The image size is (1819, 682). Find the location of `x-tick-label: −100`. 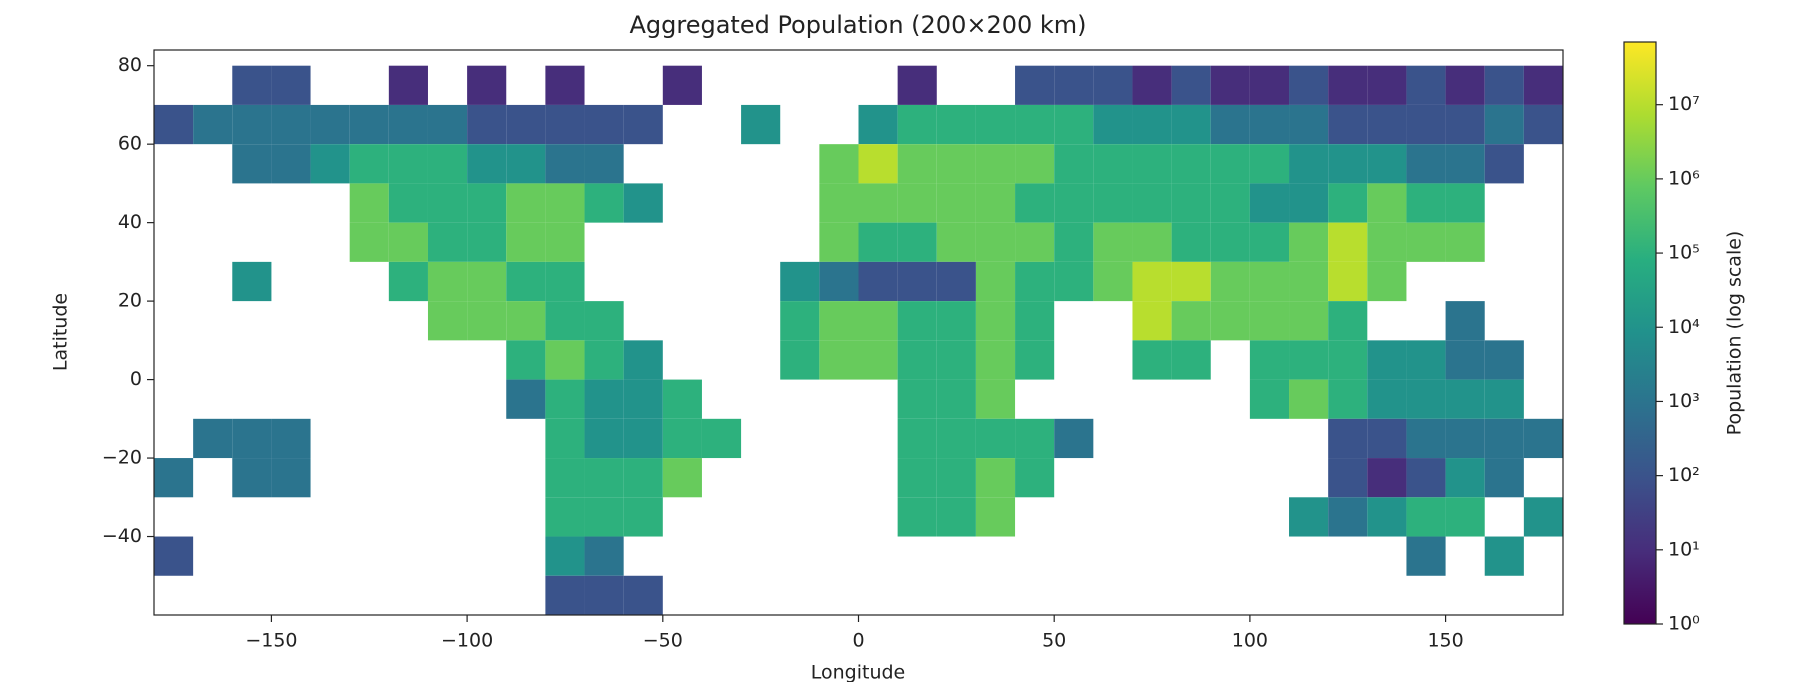

x-tick-label: −100 is located at coordinates (467, 641).